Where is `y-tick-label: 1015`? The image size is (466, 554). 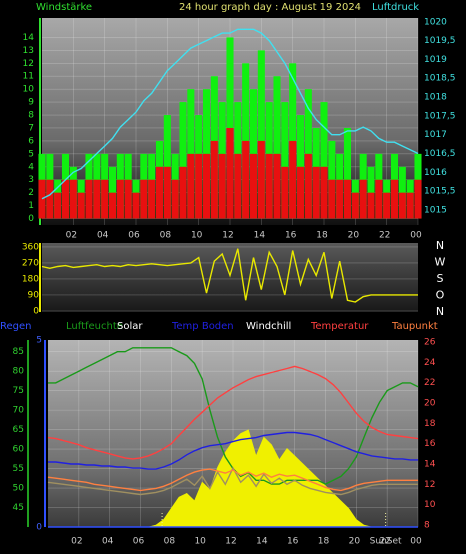 y-tick-label: 1015 is located at coordinates (435, 210).